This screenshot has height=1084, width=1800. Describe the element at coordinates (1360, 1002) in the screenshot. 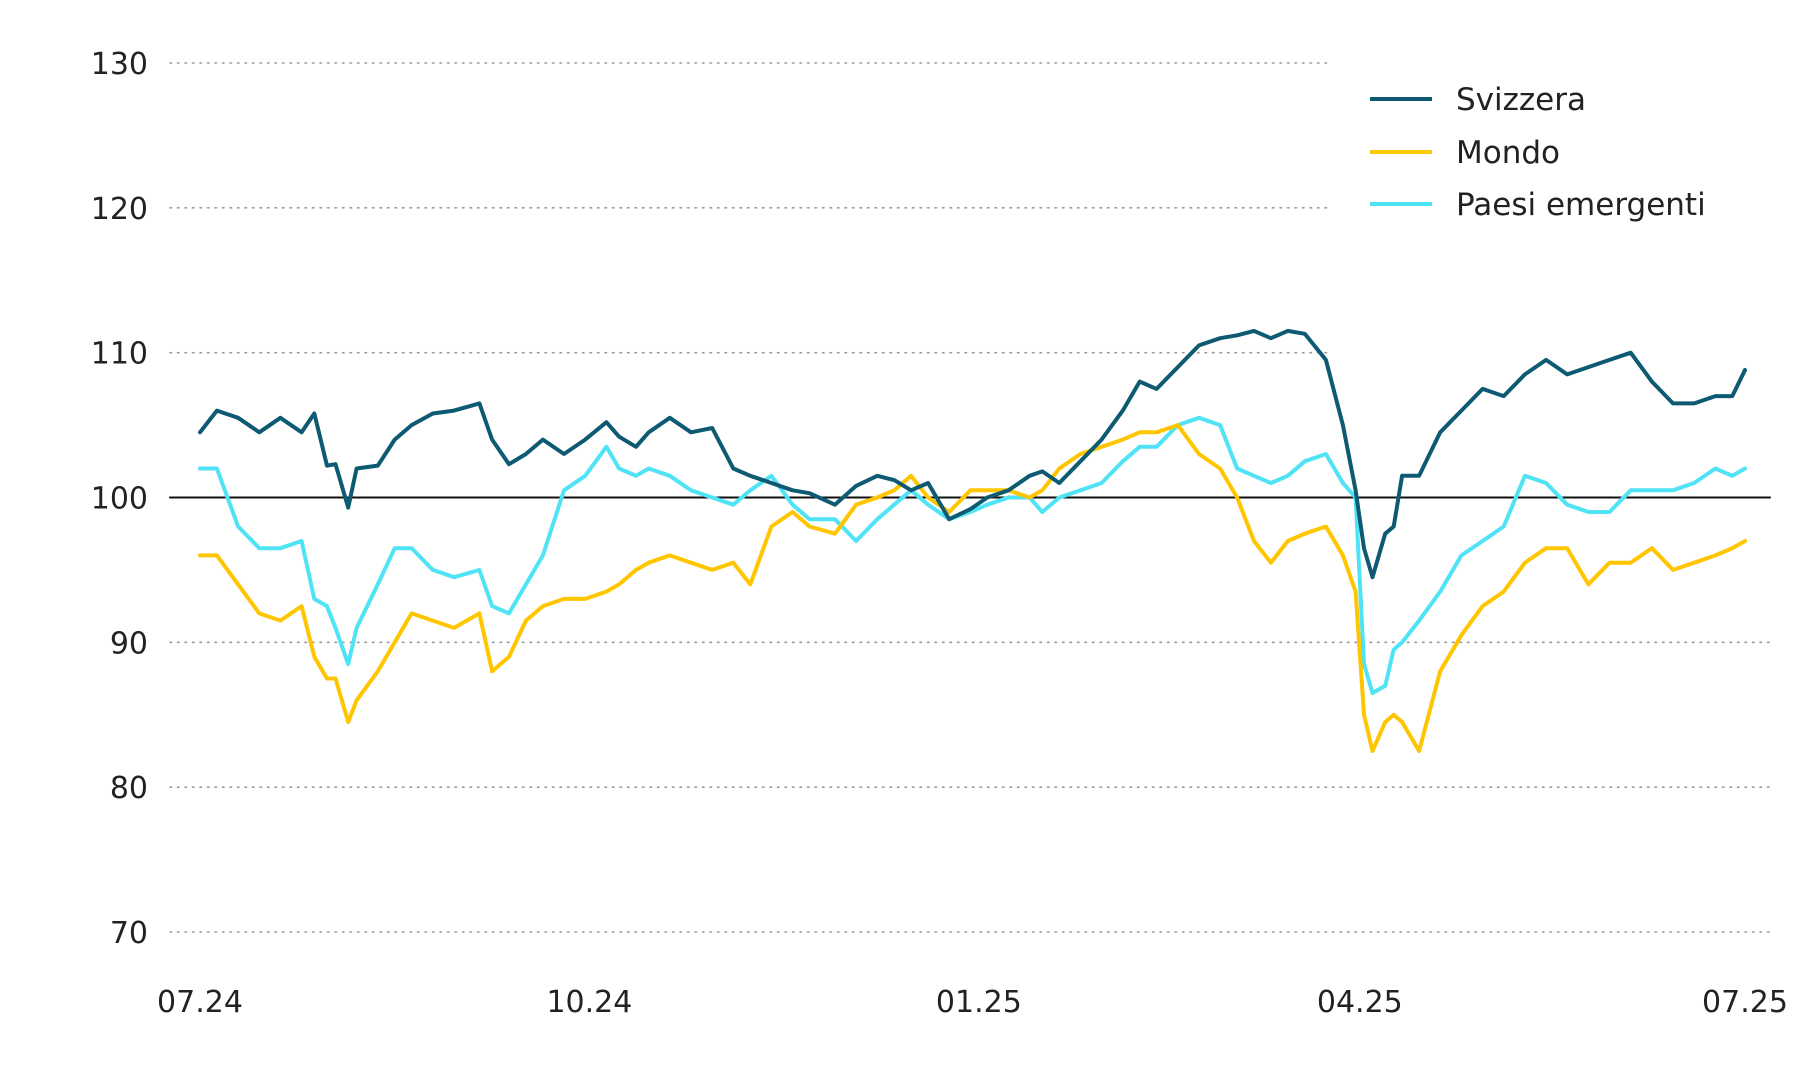

I see `x-tick-label-04-25: 04.25` at that location.